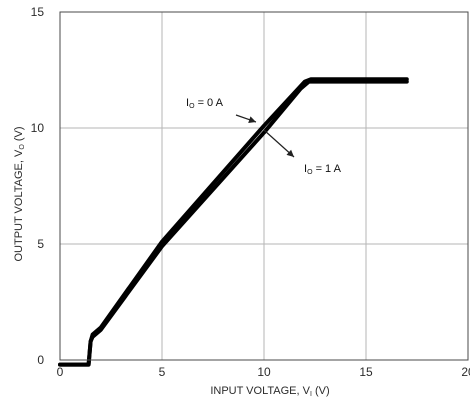 This screenshot has height=403, width=470. I want to click on annotation-io-1a-rest: = 1 A, so click(327, 169).